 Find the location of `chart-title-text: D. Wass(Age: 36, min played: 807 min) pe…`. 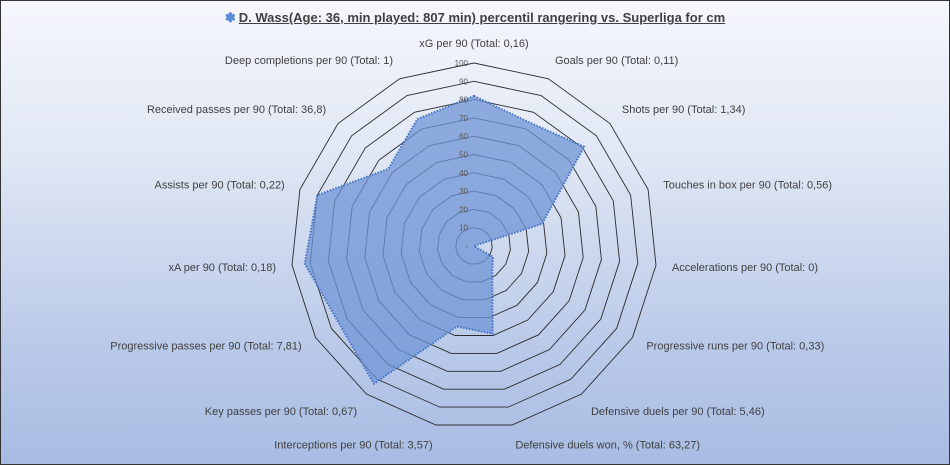

chart-title-text: D. Wass(Age: 36, min played: 807 min) pe… is located at coordinates (482, 17).